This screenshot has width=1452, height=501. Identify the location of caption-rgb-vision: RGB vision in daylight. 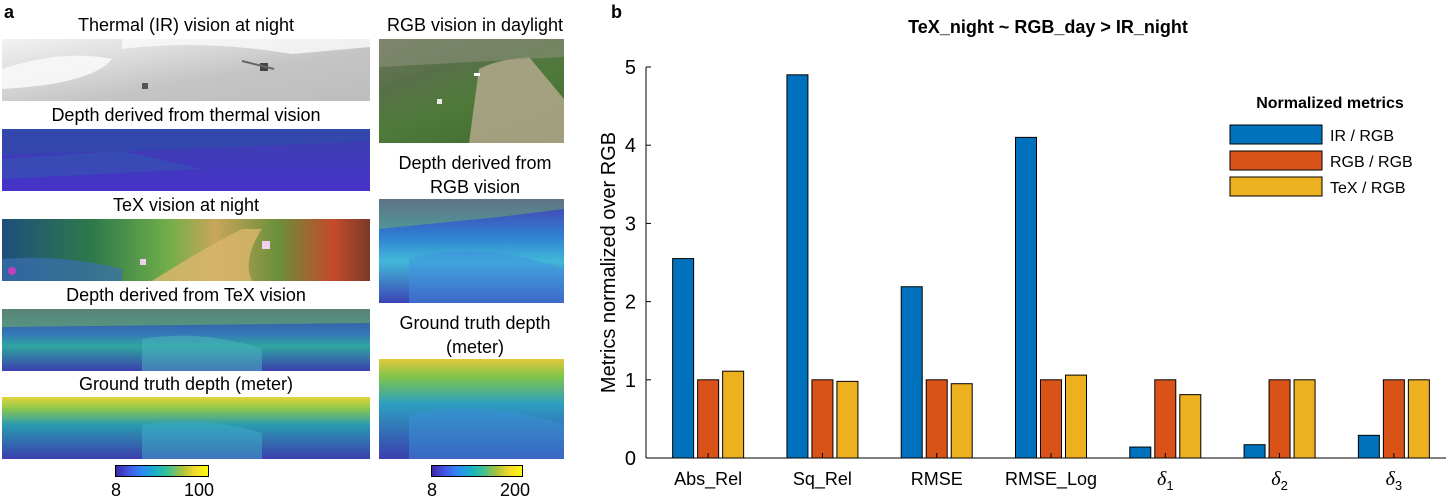
(475, 25).